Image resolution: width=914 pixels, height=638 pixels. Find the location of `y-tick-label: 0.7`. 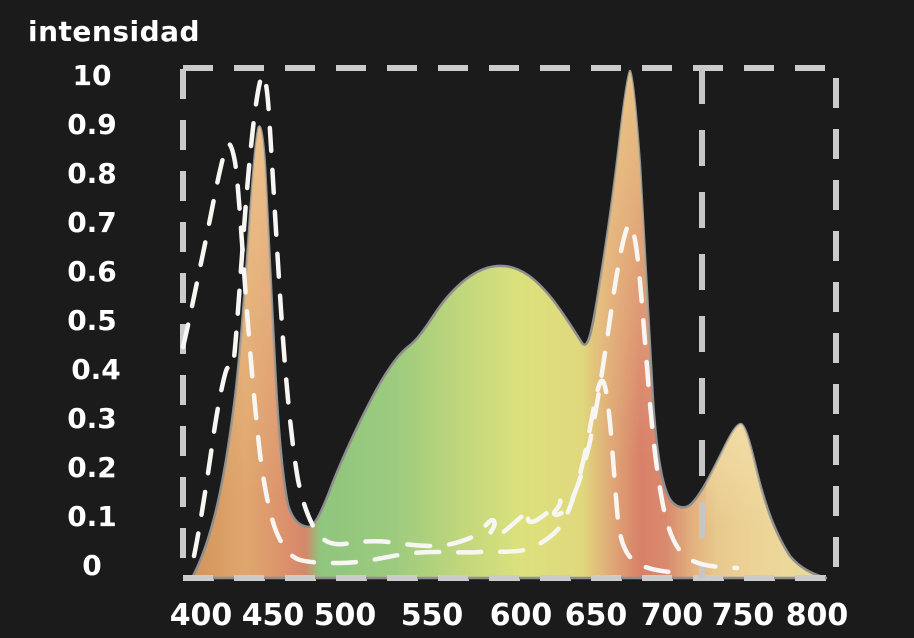

y-tick-label: 0.7 is located at coordinates (92, 222).